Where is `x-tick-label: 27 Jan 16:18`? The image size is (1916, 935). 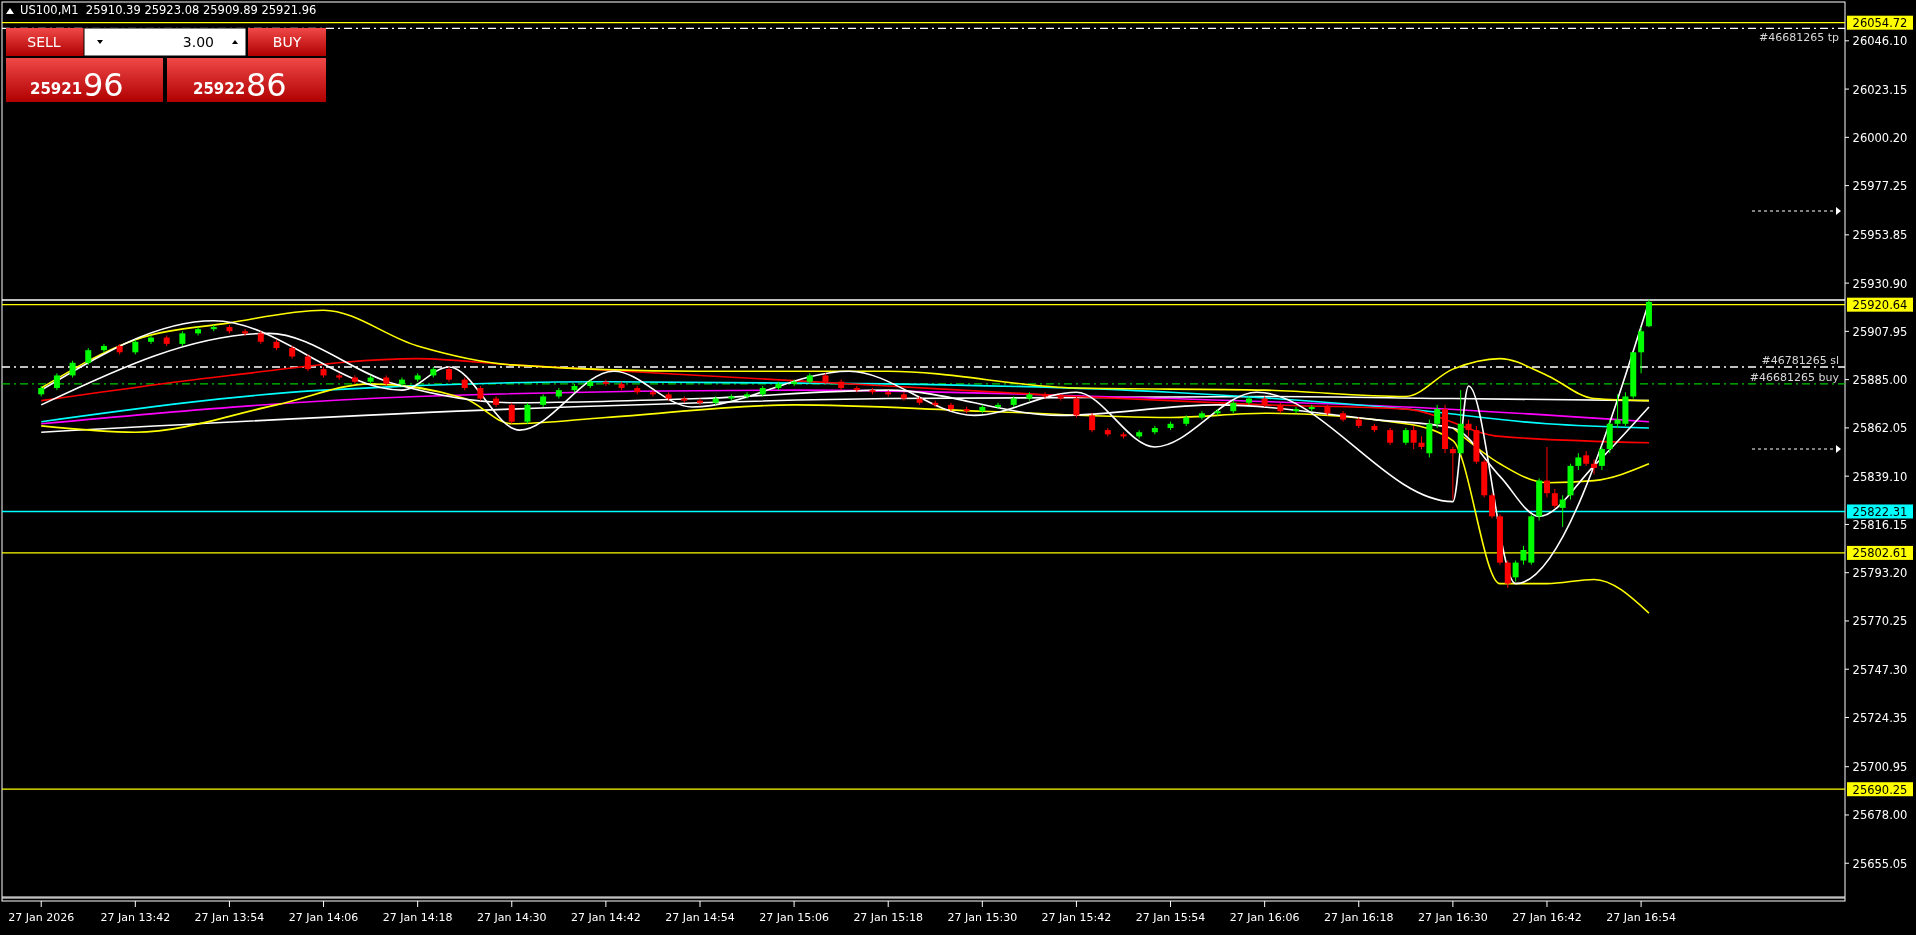 x-tick-label: 27 Jan 16:18 is located at coordinates (1358, 917).